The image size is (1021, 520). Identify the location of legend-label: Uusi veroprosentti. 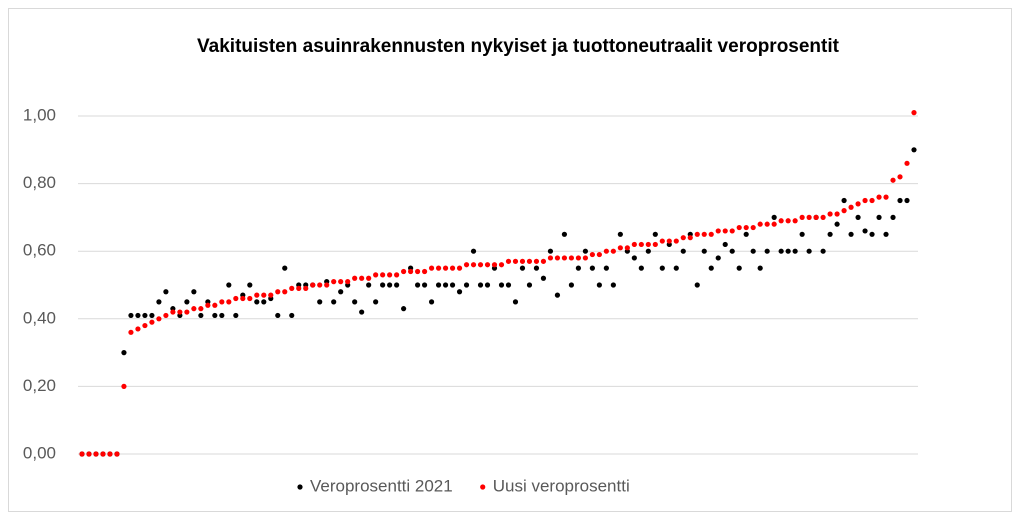
(561, 485).